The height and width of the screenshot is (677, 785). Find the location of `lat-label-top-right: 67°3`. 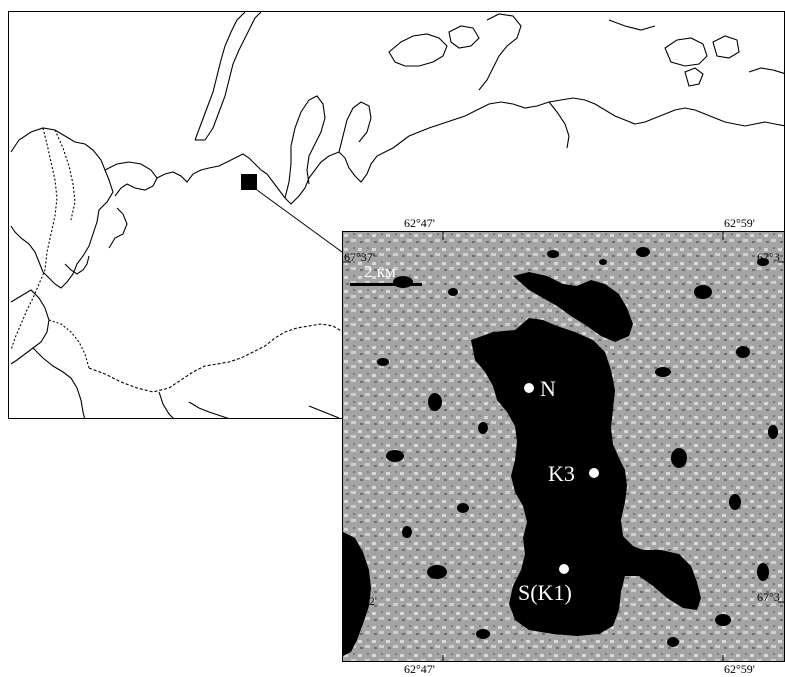

lat-label-top-right: 67°3 is located at coordinates (768, 257).